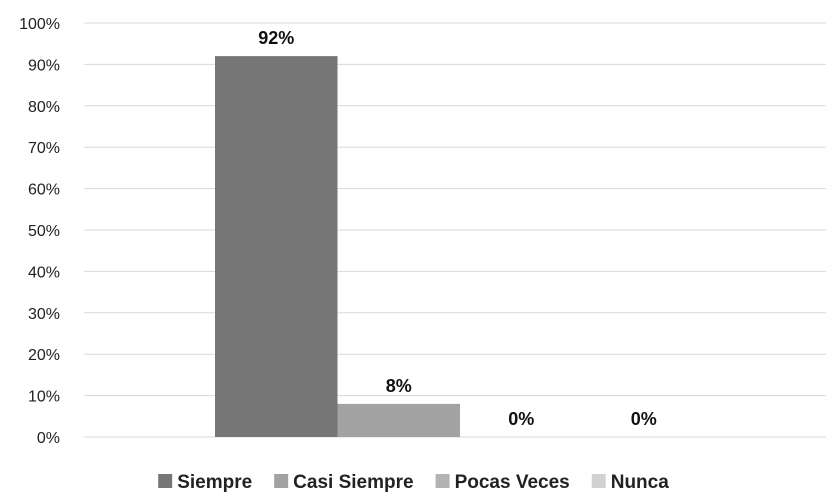  Describe the element at coordinates (413, 482) in the screenshot. I see `legend: Siempre Casi Siempre Pocas Veces Nunca` at that location.